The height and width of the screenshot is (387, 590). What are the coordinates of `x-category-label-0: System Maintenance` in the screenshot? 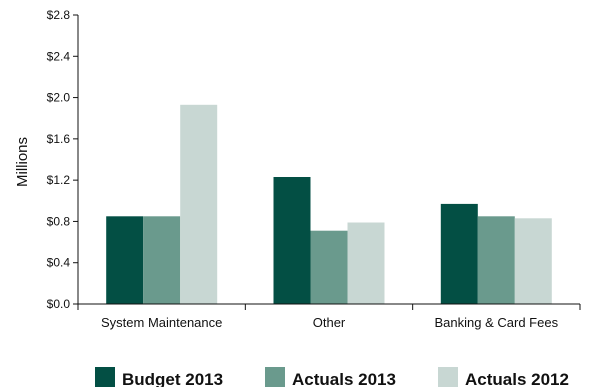 It's located at (161, 322).